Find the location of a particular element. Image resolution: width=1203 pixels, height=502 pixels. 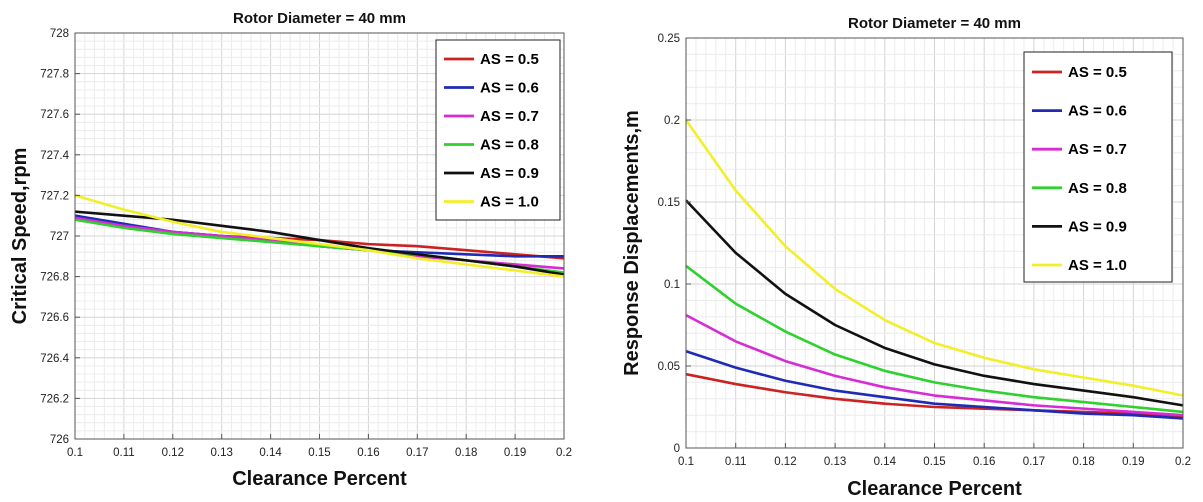

series-line-as-0.8 is located at coordinates (934, 339).